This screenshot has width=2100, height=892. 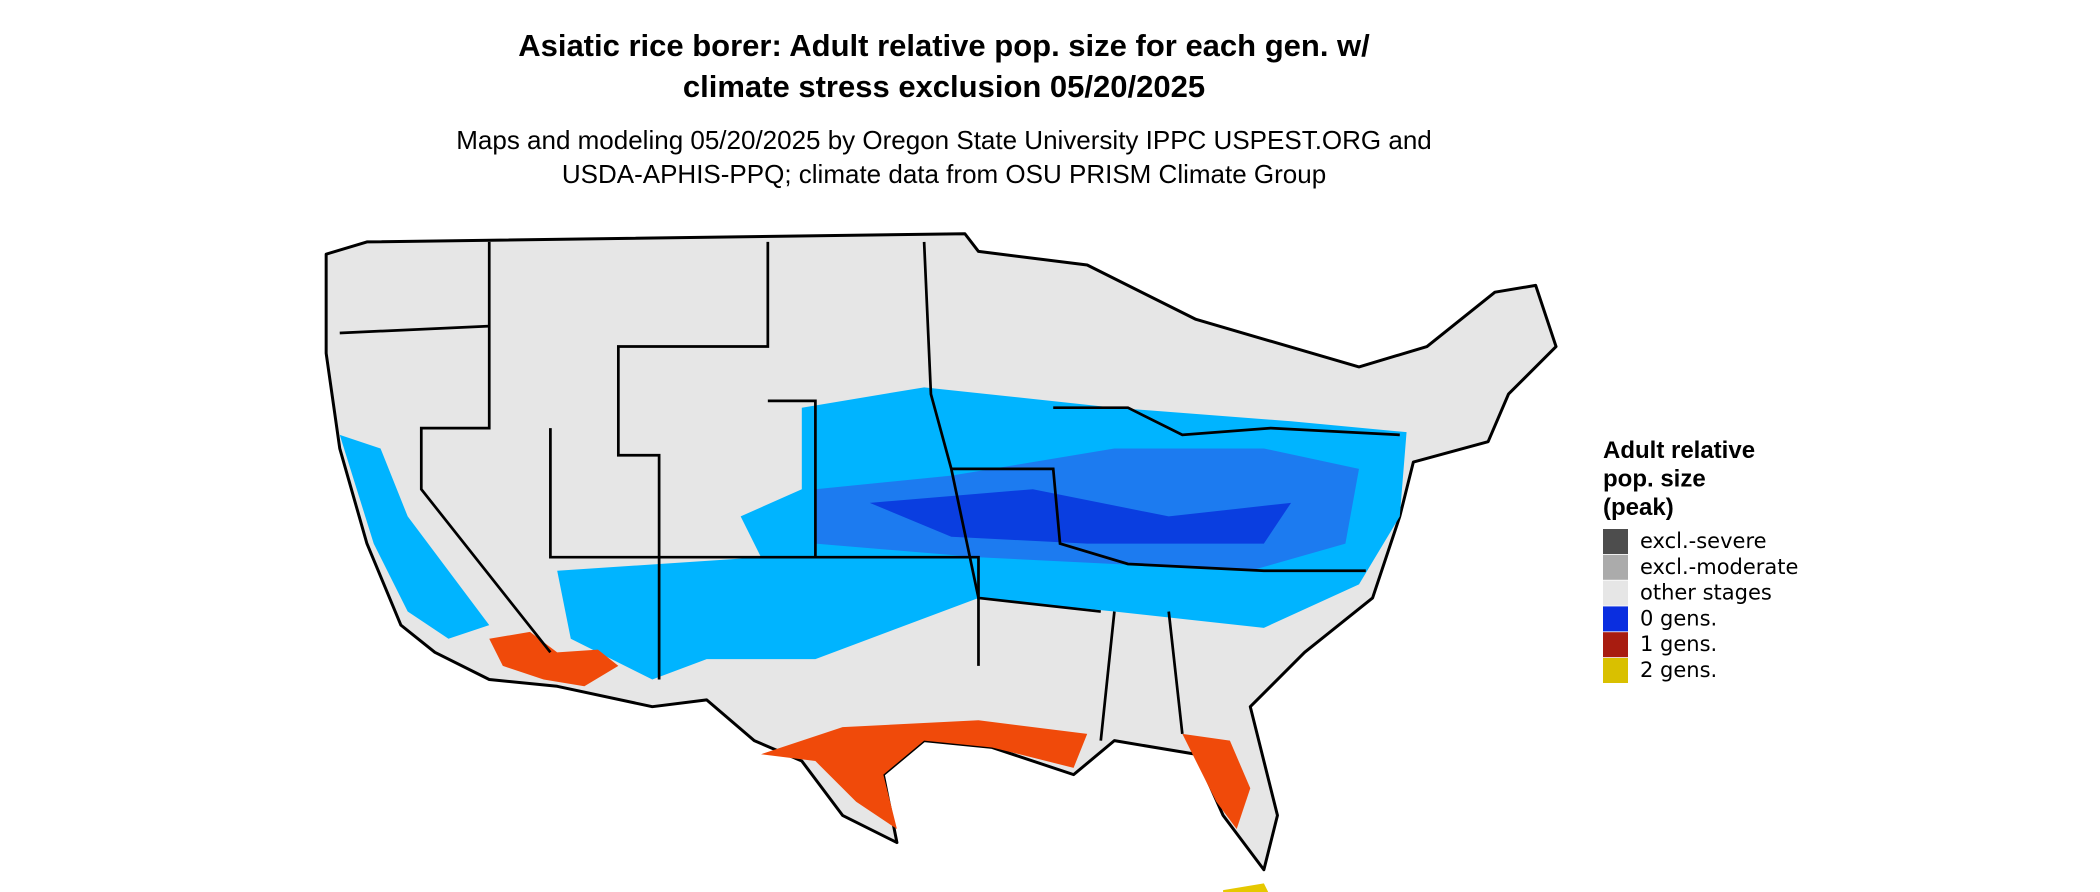 What do you see at coordinates (924, 774) in the screenshot?
I see `zone-orange-gulf` at bounding box center [924, 774].